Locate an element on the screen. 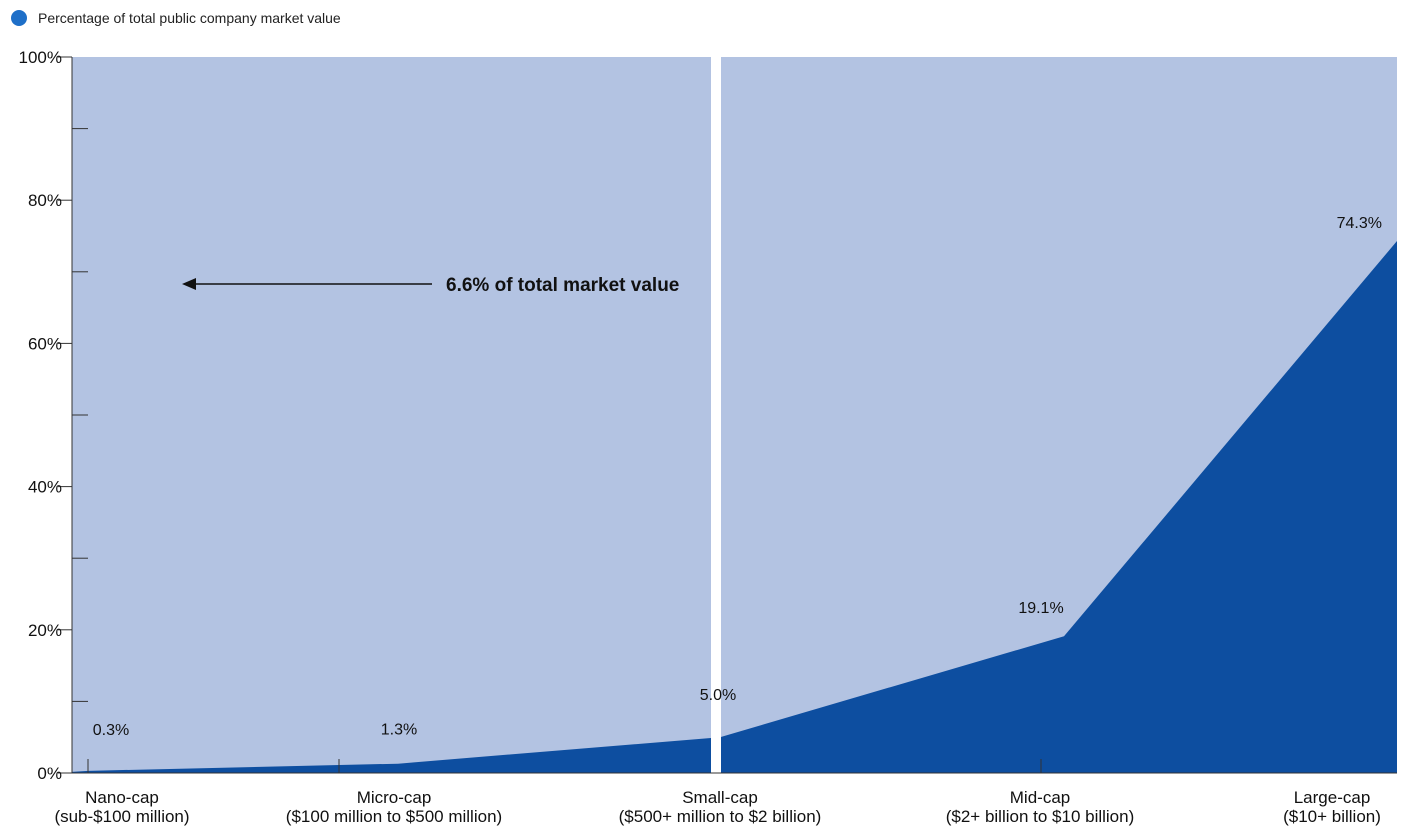 The width and height of the screenshot is (1406, 834). y-tick-label: 60% is located at coordinates (45, 343).